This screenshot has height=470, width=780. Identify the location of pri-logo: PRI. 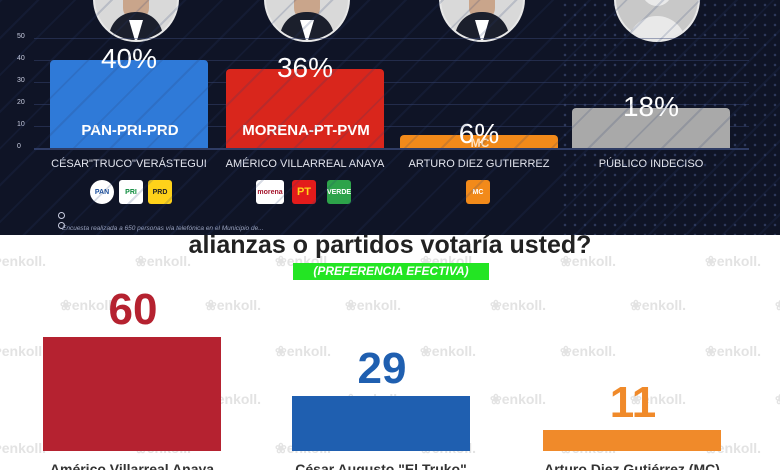
(131, 192).